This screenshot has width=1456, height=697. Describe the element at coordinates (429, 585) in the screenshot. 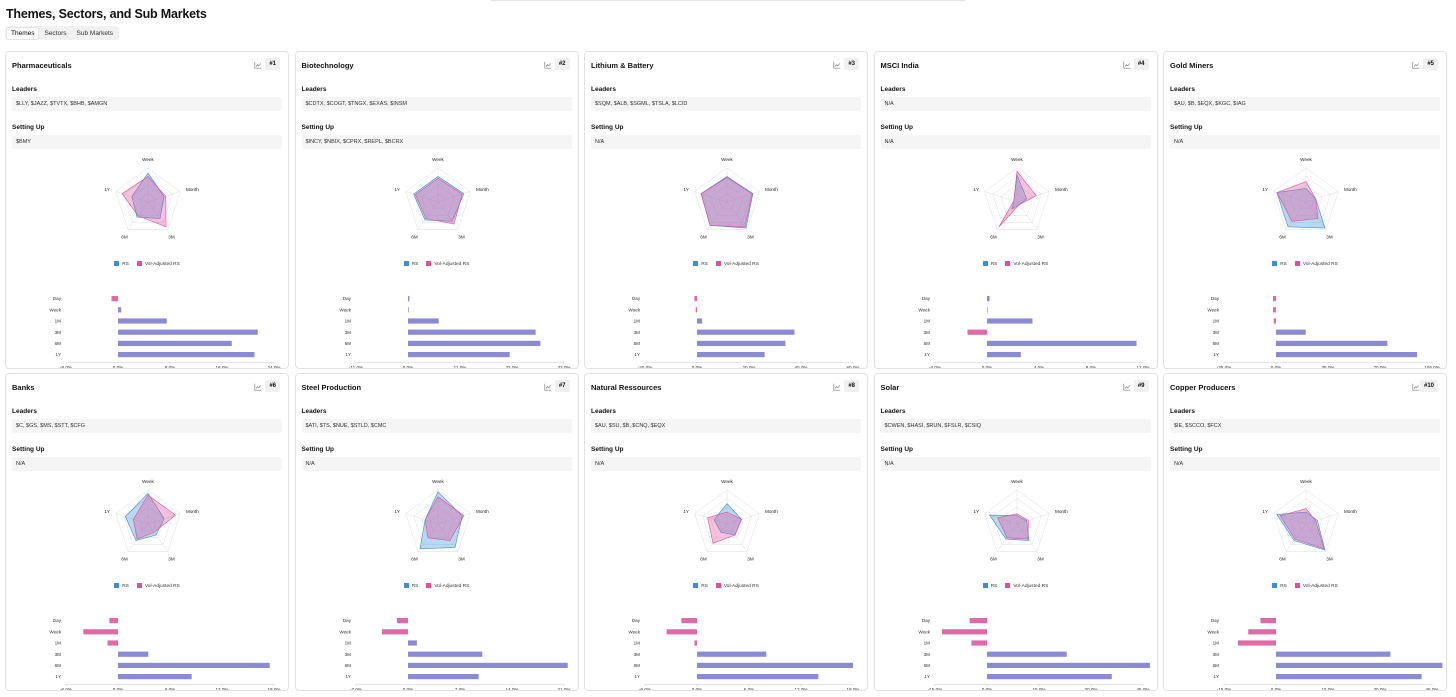

I see `vol-swatch` at that location.